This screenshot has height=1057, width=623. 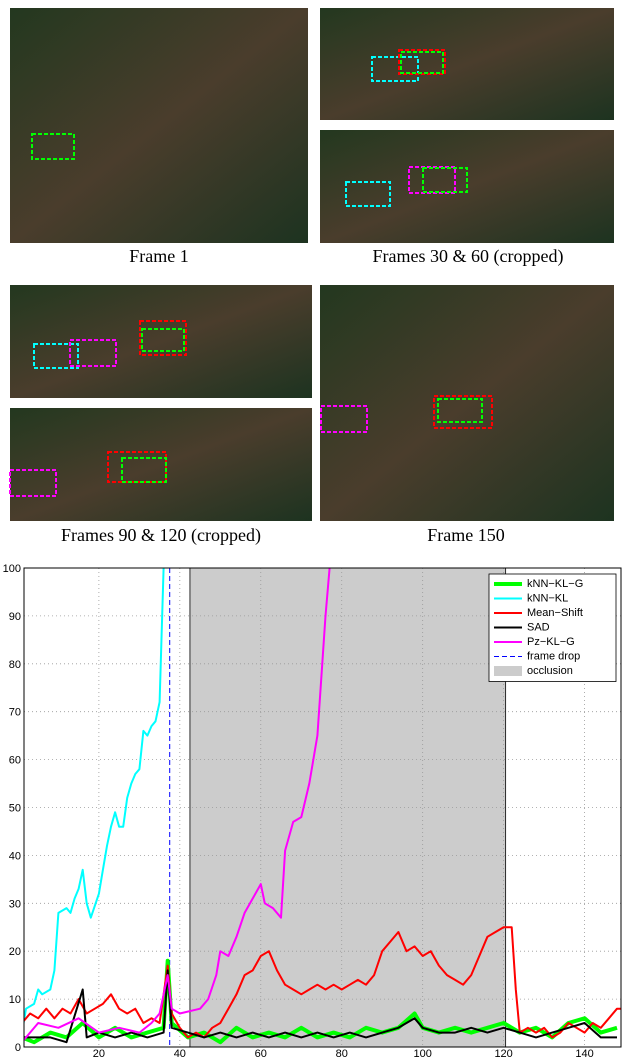 What do you see at coordinates (422, 1052) in the screenshot?
I see `x-tick-label: 100` at bounding box center [422, 1052].